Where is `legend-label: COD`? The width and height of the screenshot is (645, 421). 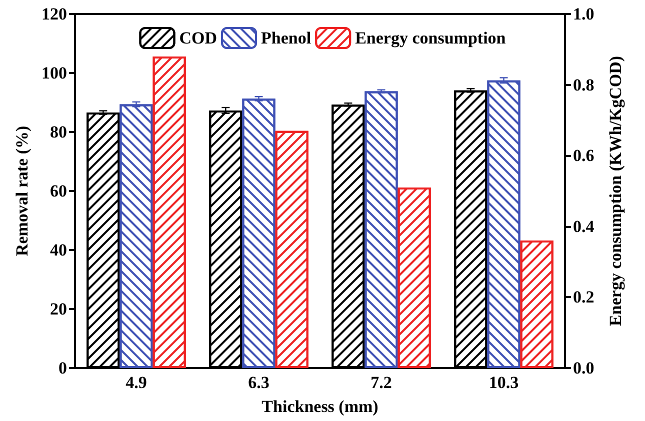 legend-label: COD is located at coordinates (198, 38).